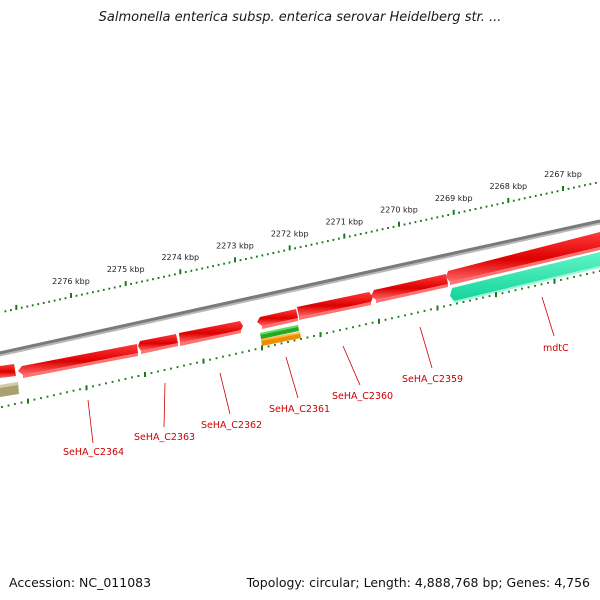  I want to click on gene-SeHA_C2361, so click(277, 319).